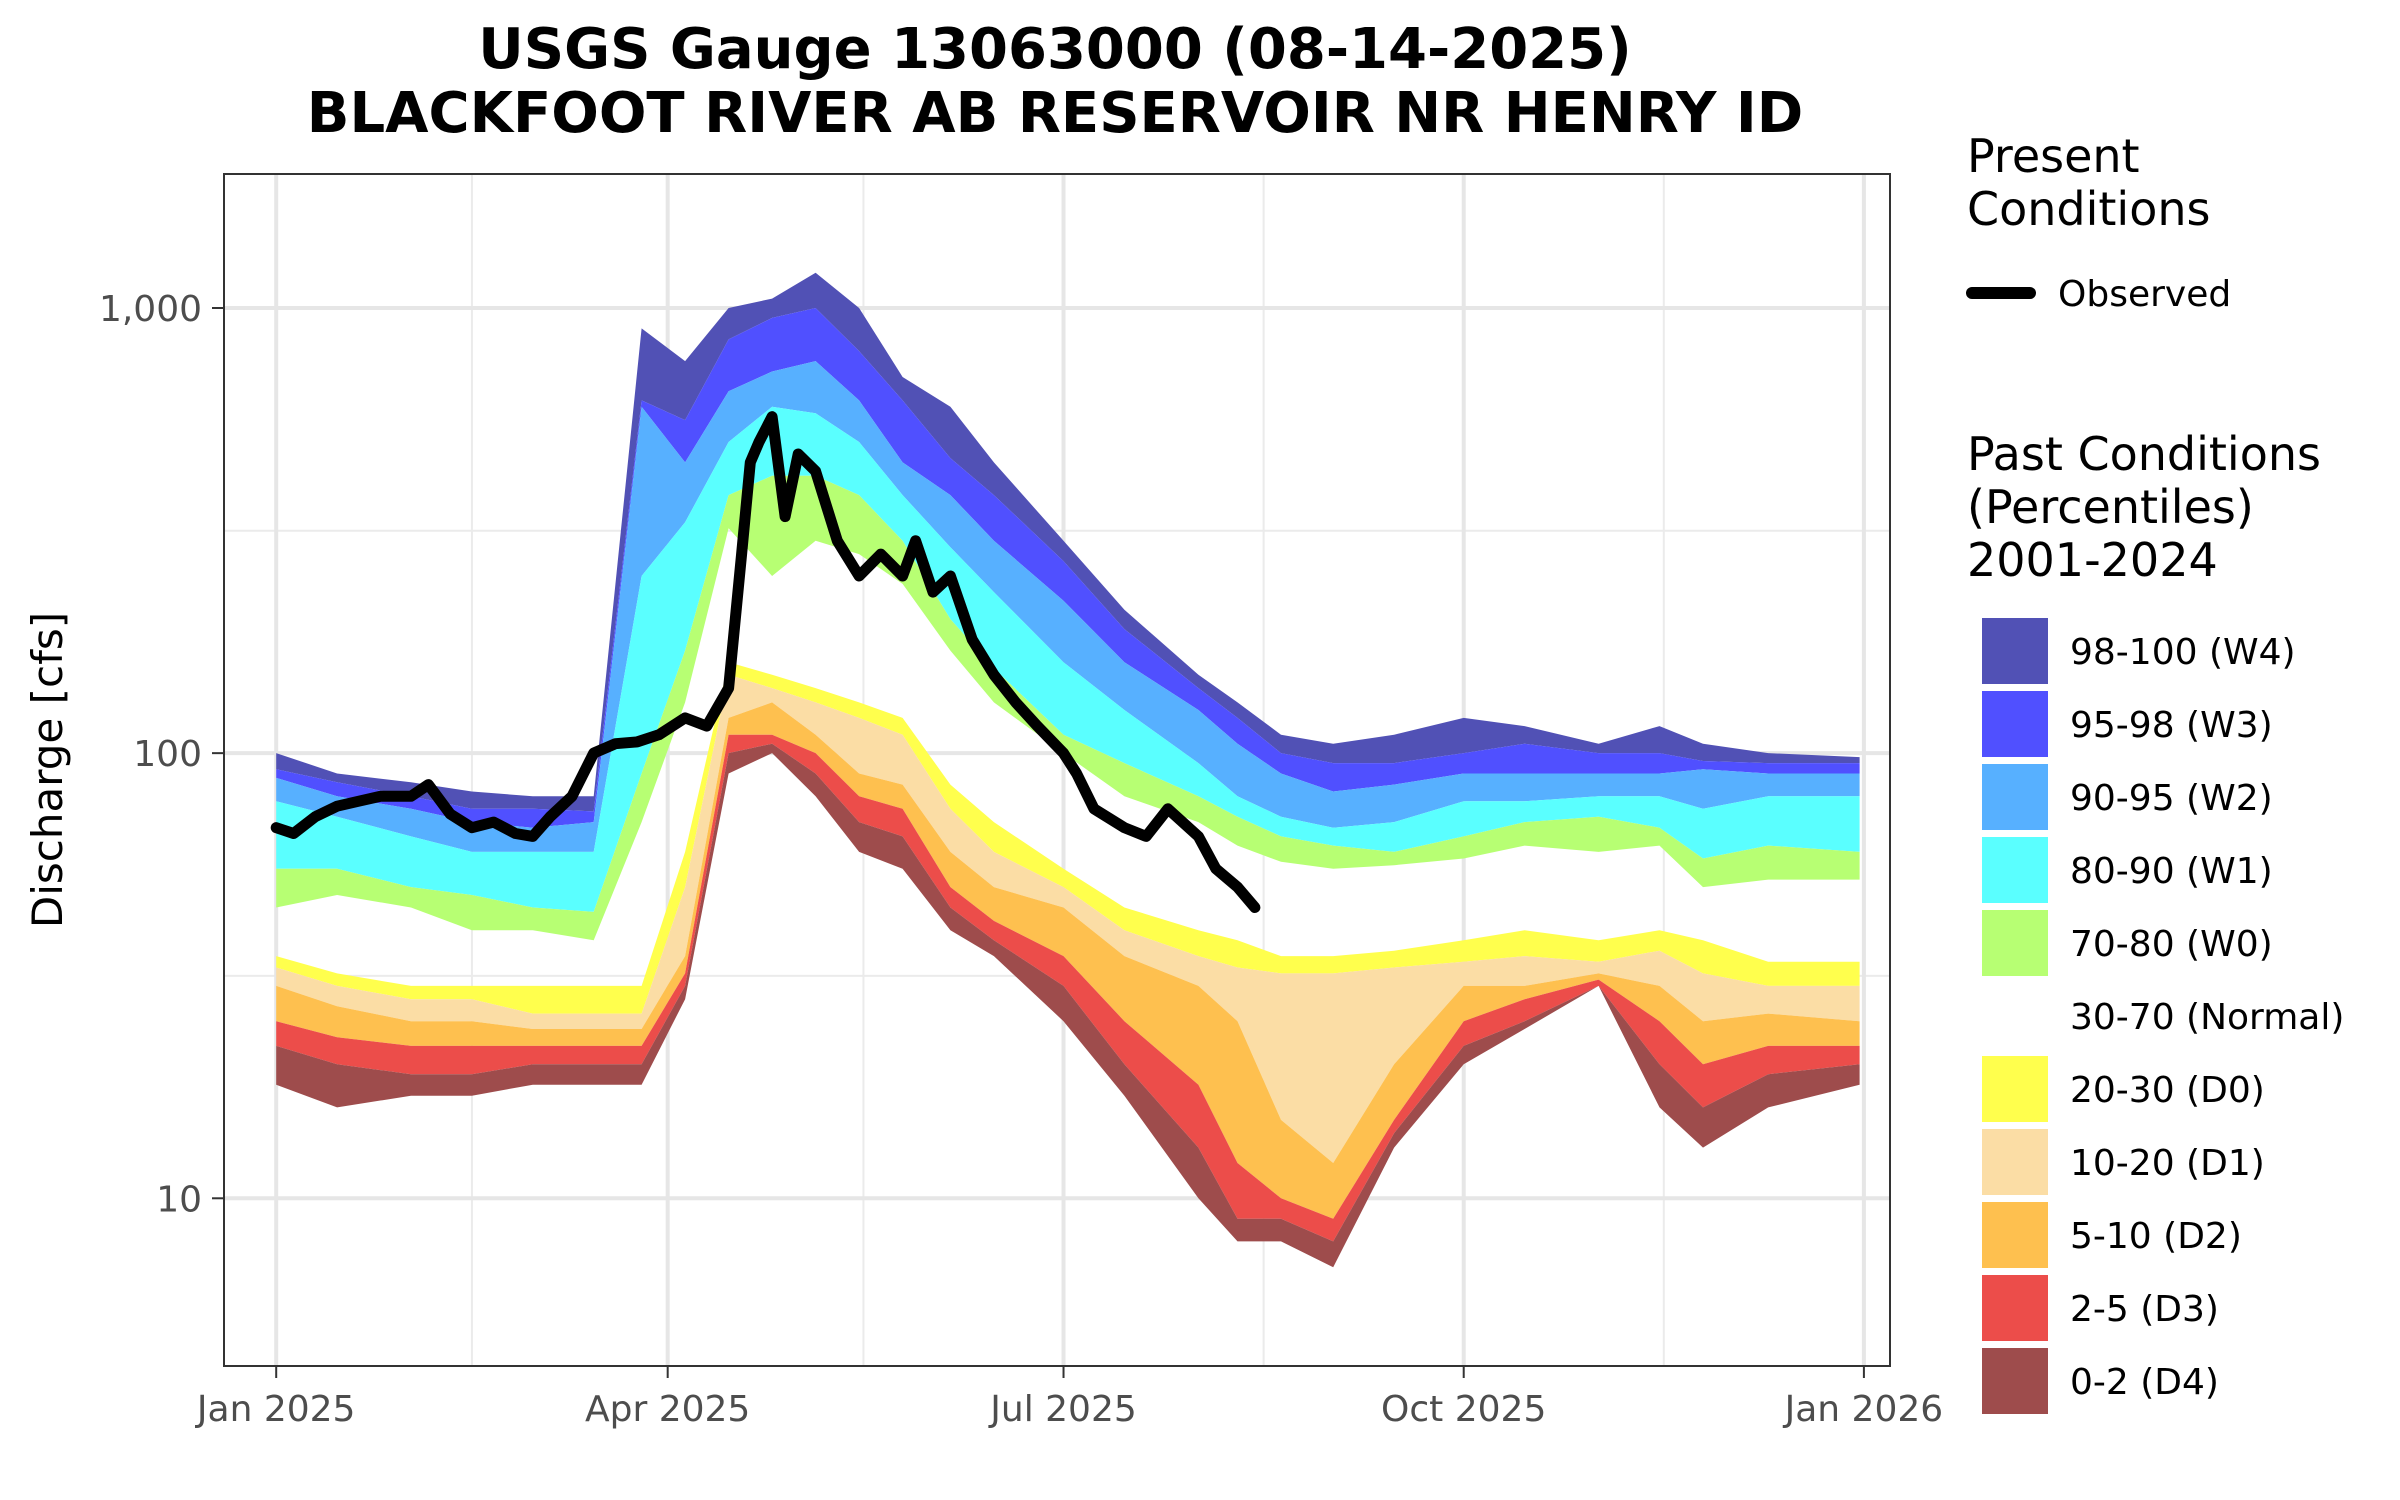 The image size is (2400, 1500). Describe the element at coordinates (2144, 294) in the screenshot. I see `legend-observed-label: Observed` at that location.